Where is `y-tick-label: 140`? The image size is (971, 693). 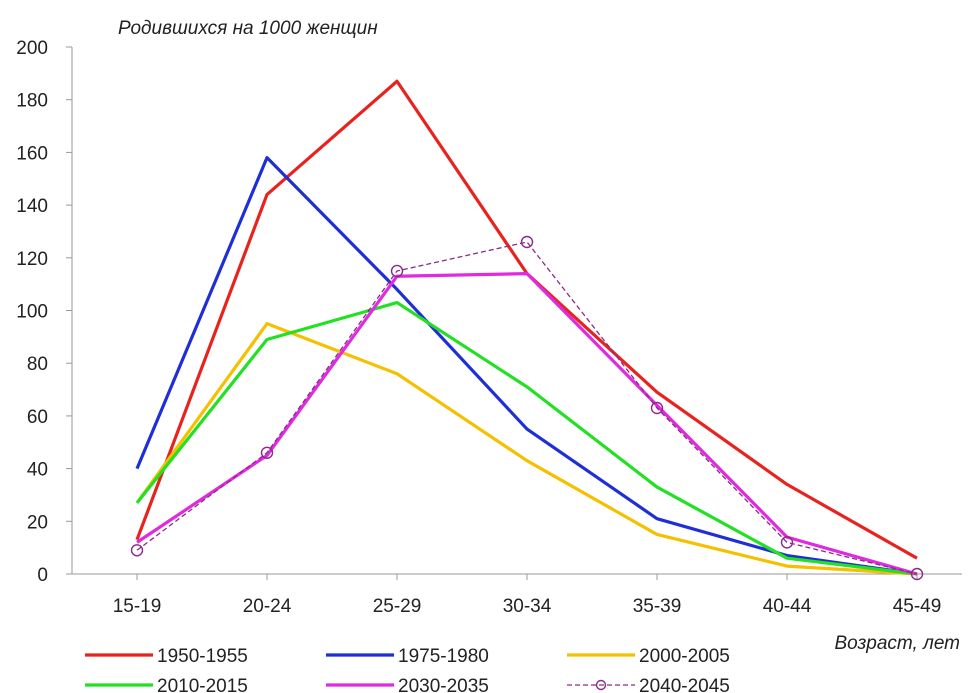 y-tick-label: 140 is located at coordinates (32, 206).